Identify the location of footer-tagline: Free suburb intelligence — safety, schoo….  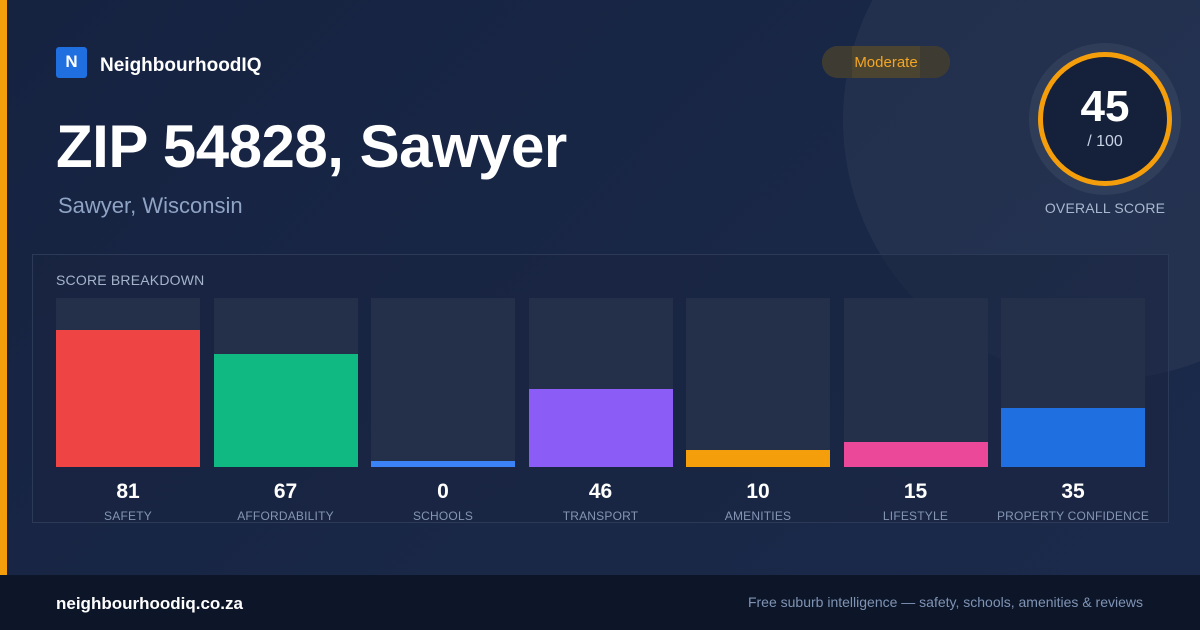
(945, 602).